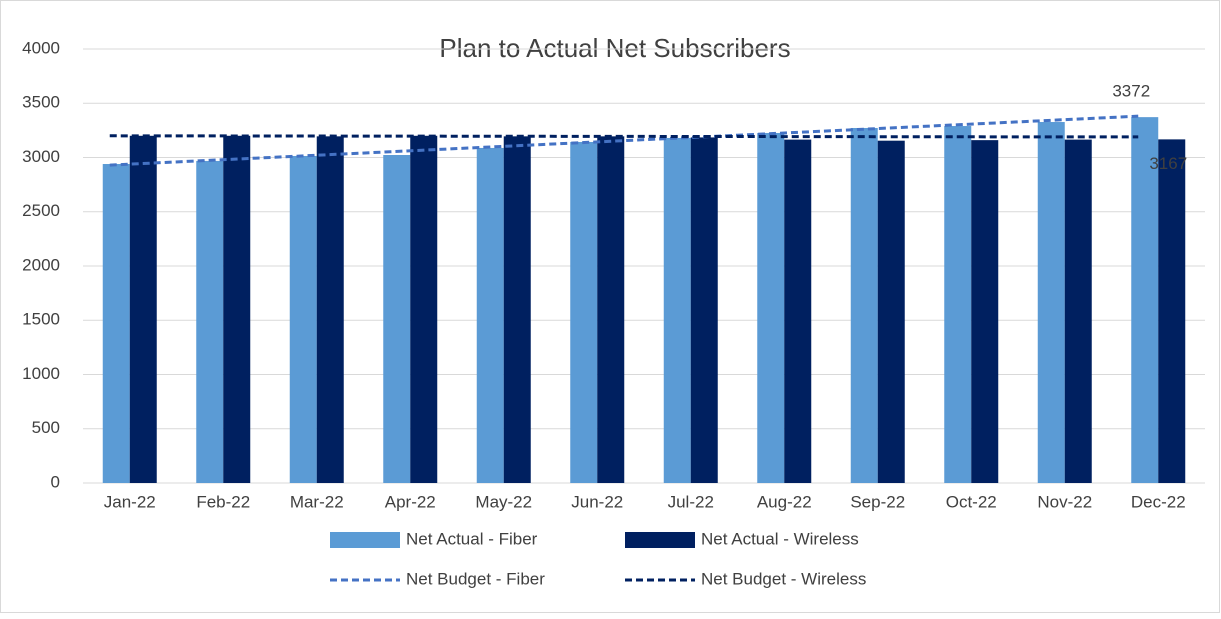  What do you see at coordinates (41, 47) in the screenshot?
I see `y-tick-label: 4000` at bounding box center [41, 47].